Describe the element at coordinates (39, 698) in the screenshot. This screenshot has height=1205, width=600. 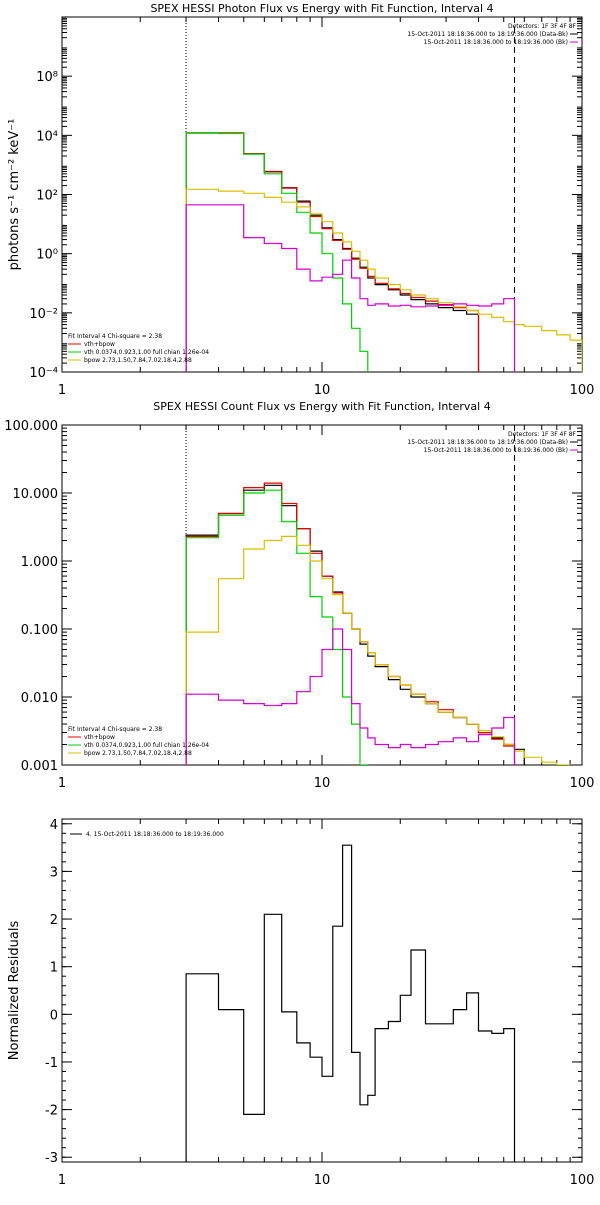
I see `y-tick-label: 0.010` at that location.